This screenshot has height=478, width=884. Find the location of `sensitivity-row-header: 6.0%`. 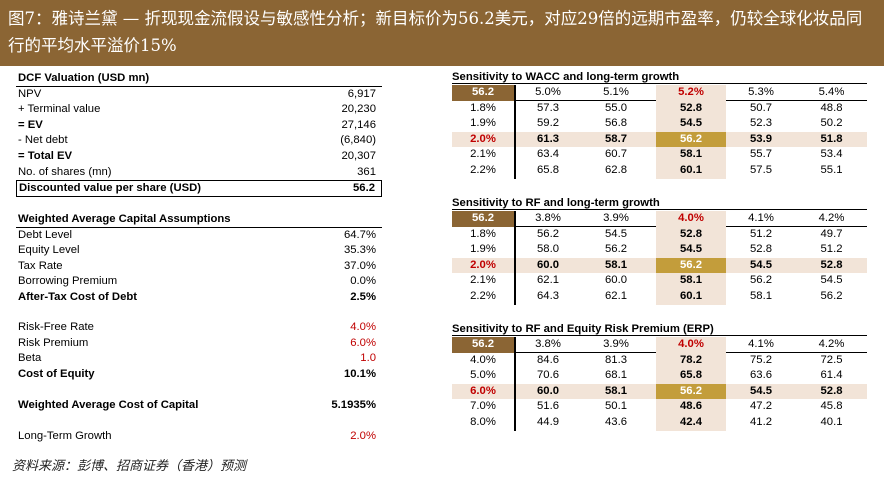

sensitivity-row-header: 6.0% is located at coordinates (483, 390).